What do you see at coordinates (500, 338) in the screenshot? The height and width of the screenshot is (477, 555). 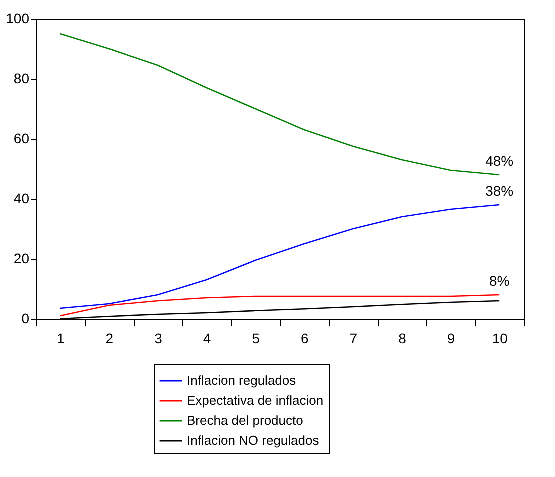 I see `x-tick-label: 10` at bounding box center [500, 338].